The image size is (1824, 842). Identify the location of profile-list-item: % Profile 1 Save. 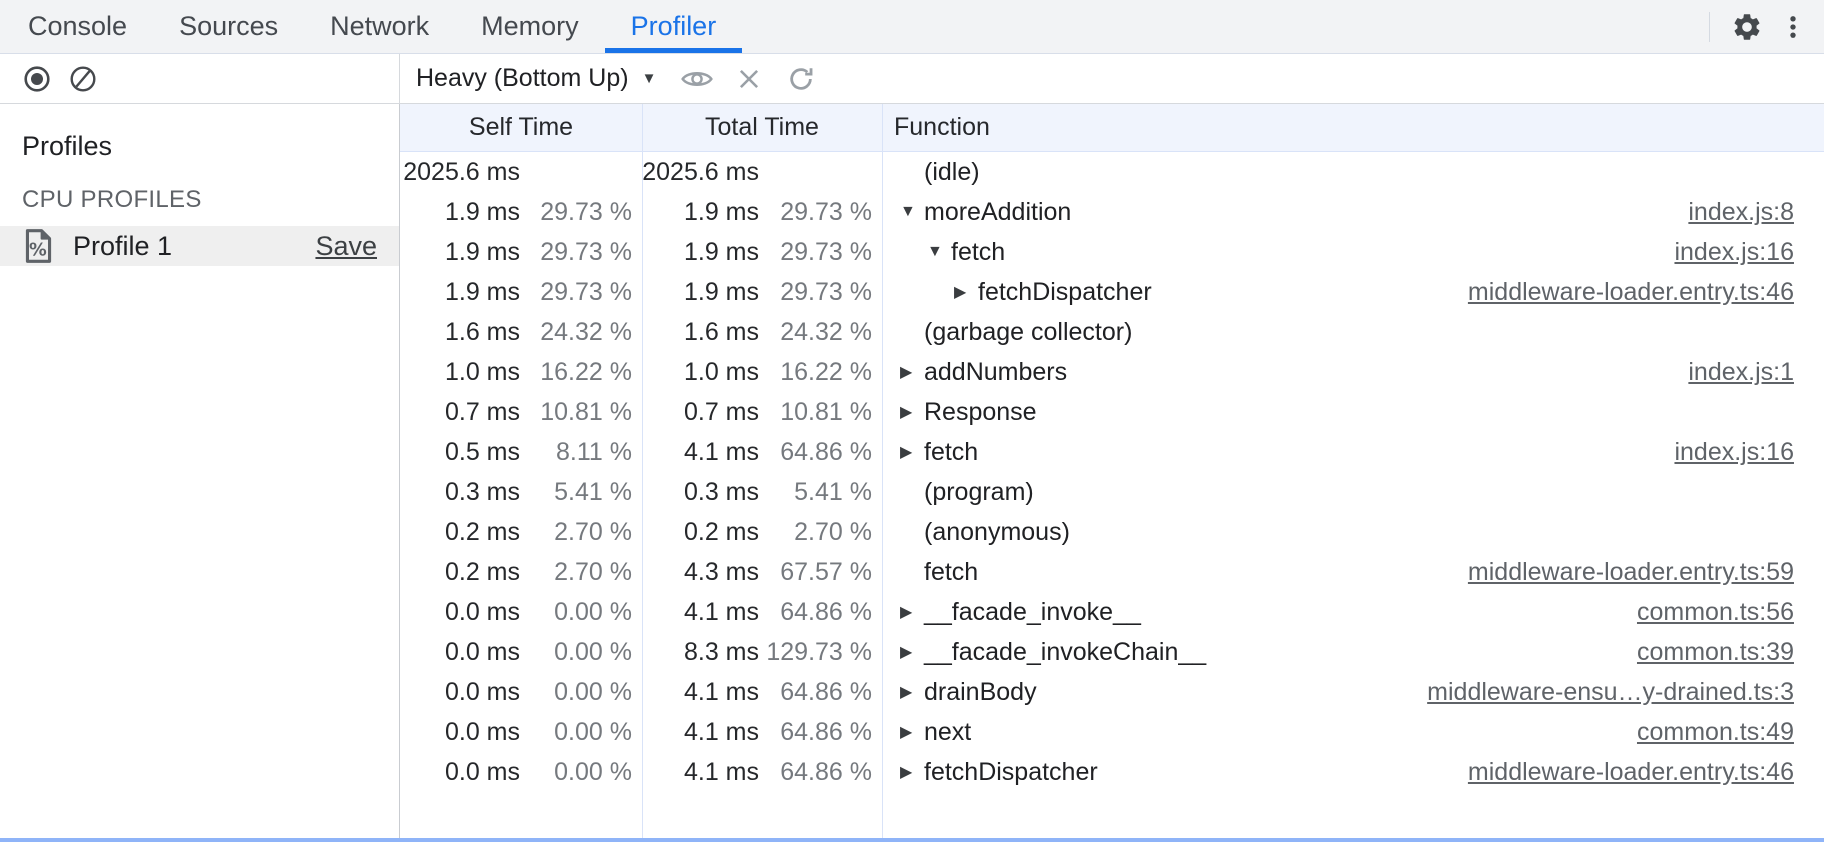
(199, 246).